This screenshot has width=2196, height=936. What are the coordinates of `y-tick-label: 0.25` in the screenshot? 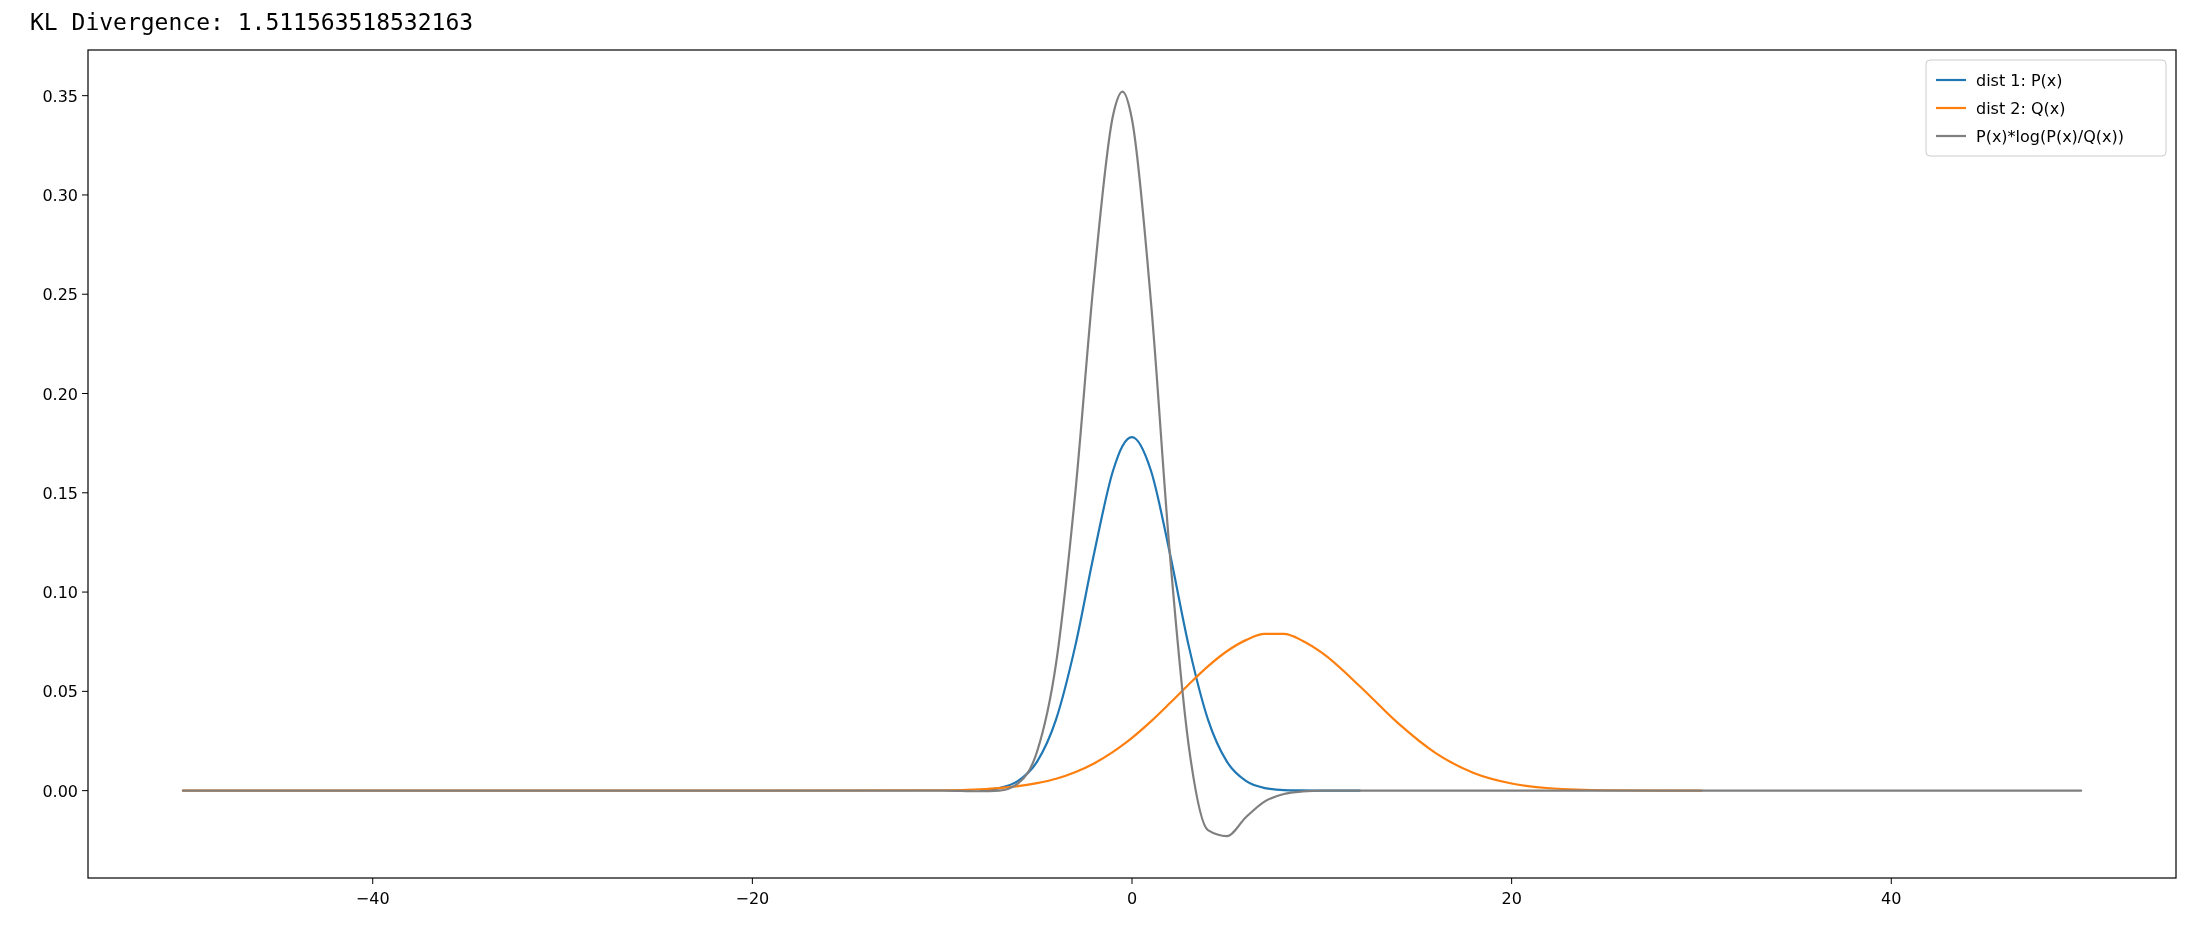 It's located at (60, 295).